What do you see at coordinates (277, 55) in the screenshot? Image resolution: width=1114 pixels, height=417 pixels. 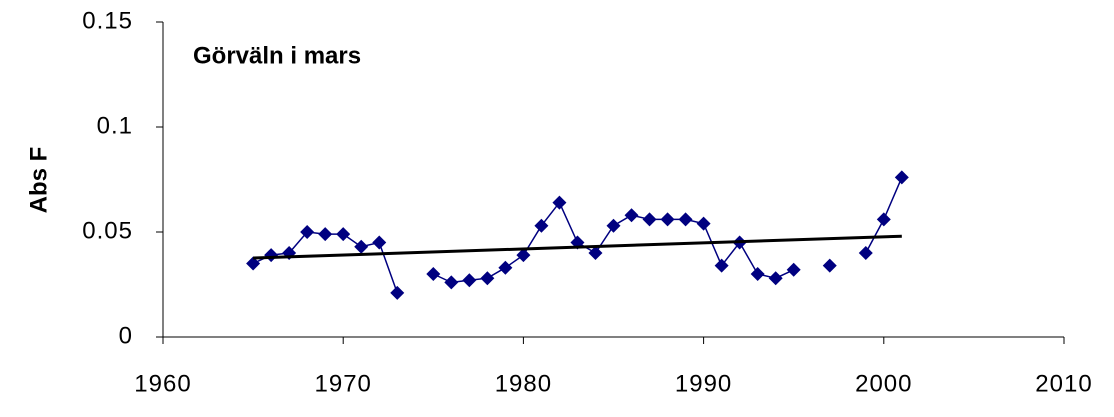 I see `chart-title: Görväln i mars` at bounding box center [277, 55].